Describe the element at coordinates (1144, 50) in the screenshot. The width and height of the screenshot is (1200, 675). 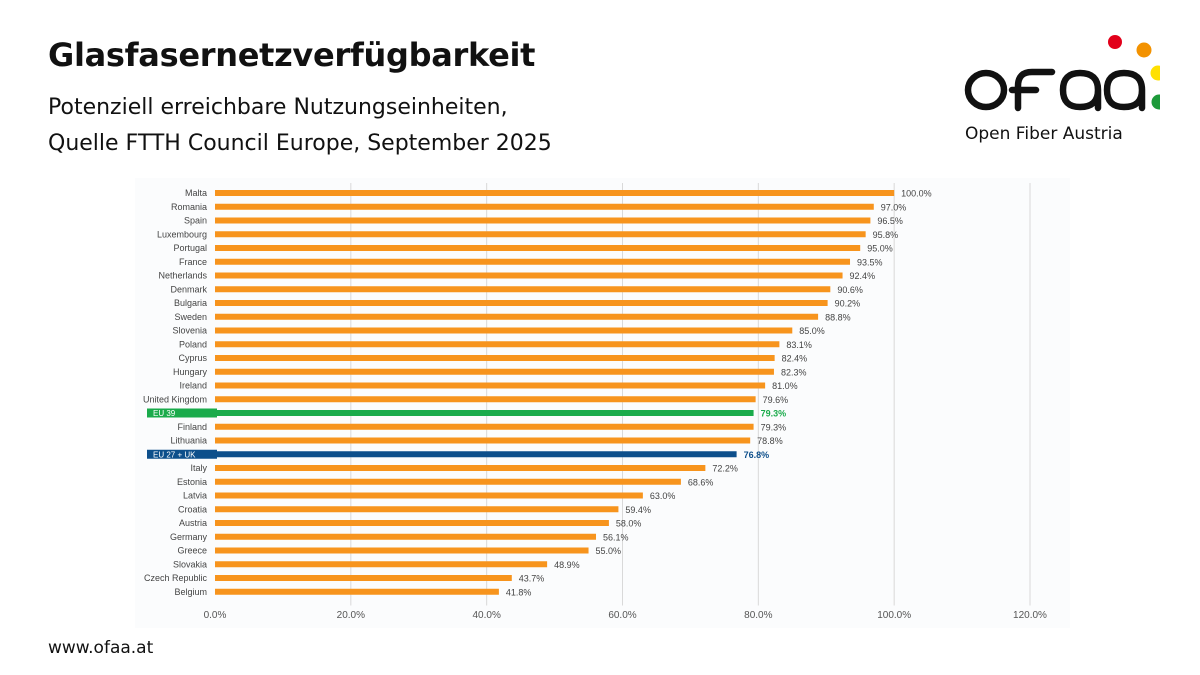
I see `logo-dot-orange` at that location.